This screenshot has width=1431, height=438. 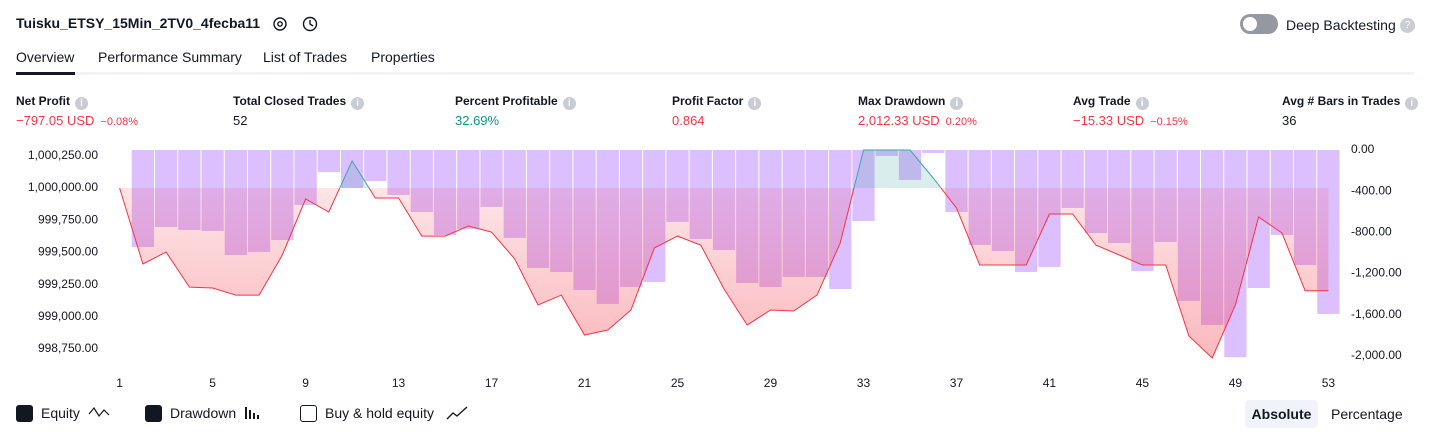 What do you see at coordinates (678, 383) in the screenshot?
I see `x-tick-label: 25` at bounding box center [678, 383].